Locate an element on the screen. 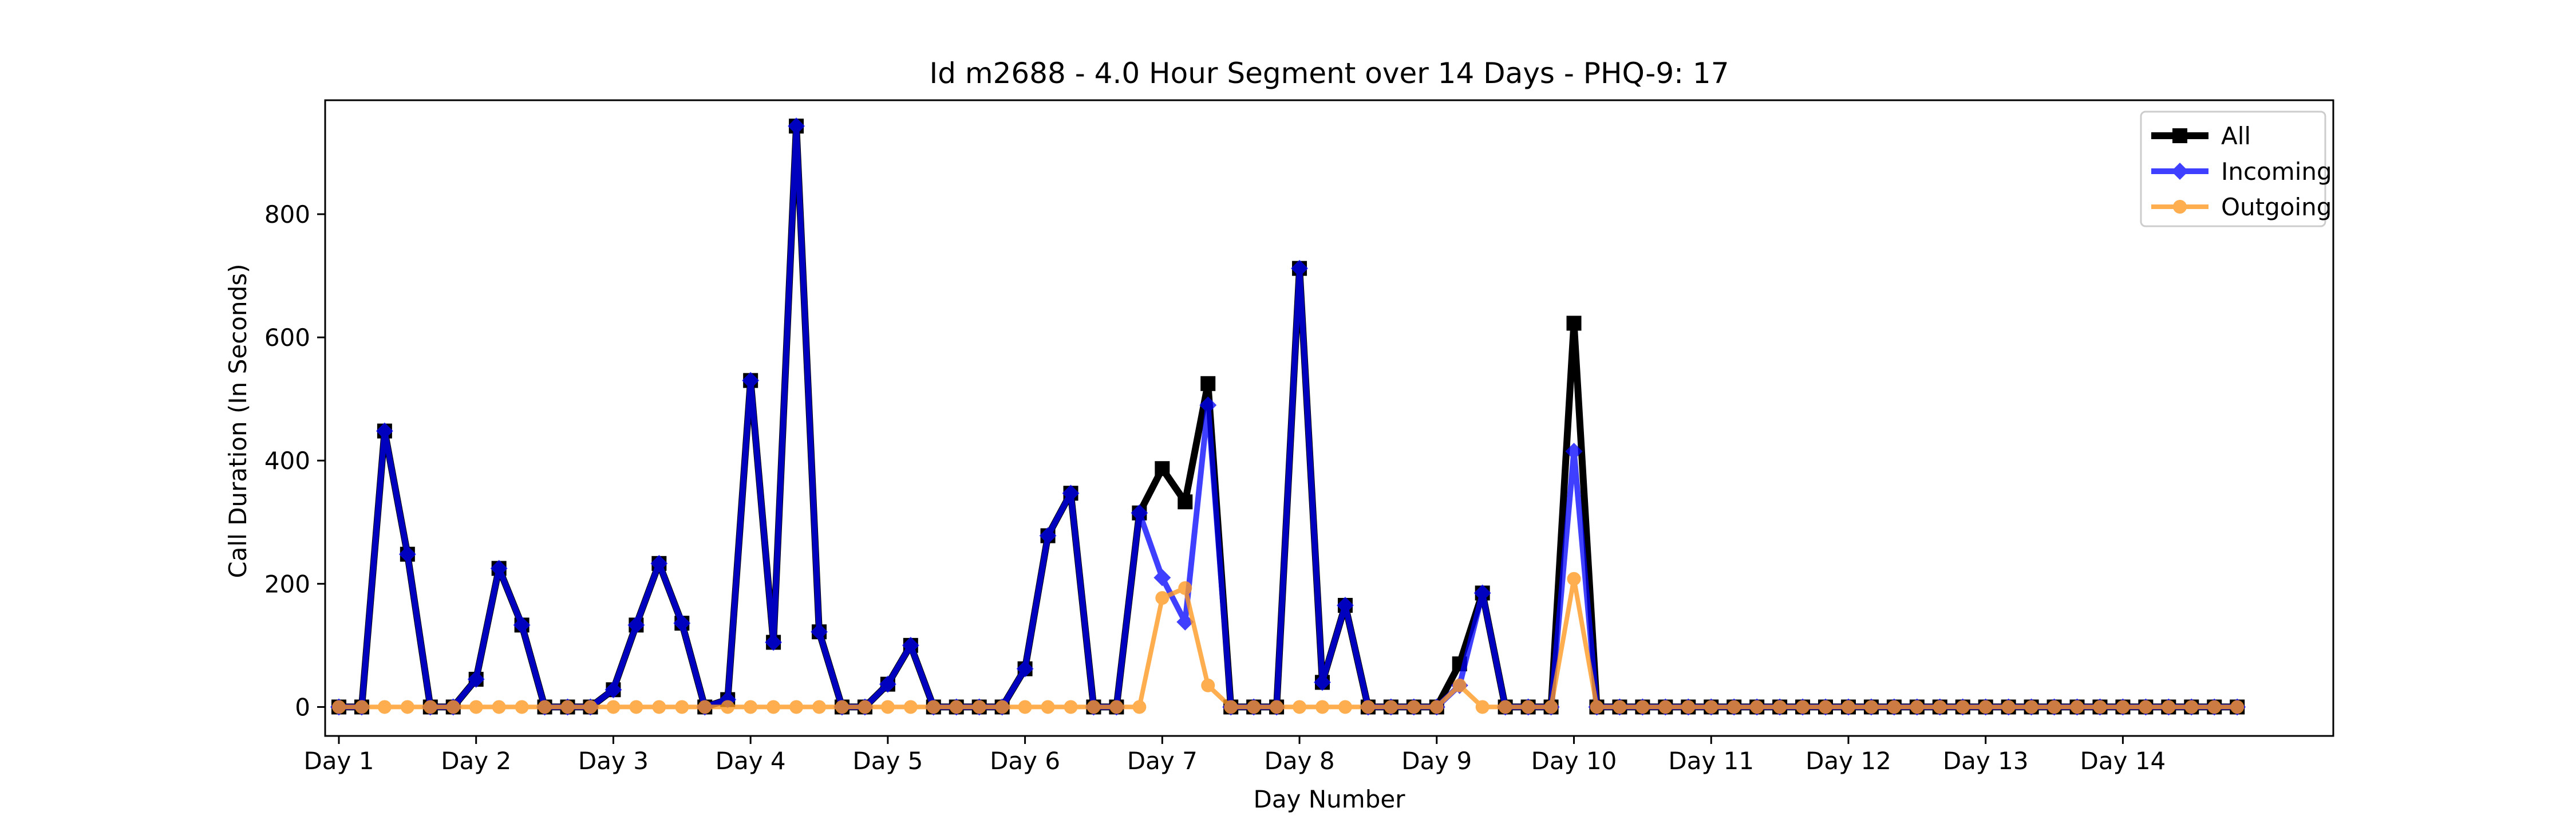 This screenshot has width=2576, height=827. x-tick-label-12: Day 13 is located at coordinates (1986, 761).